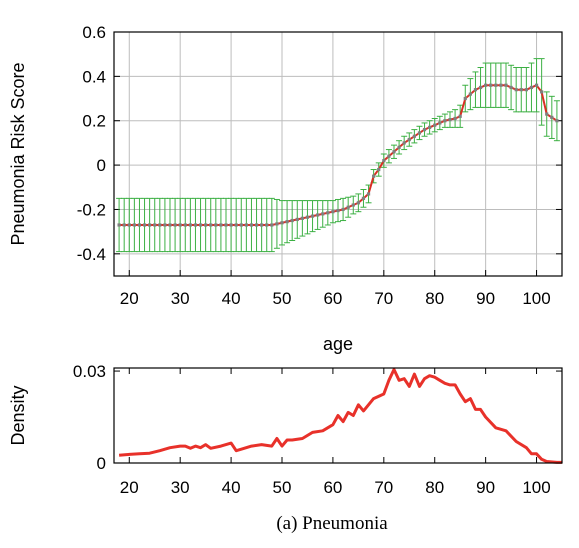 This screenshot has width=579, height=548. I want to click on risk-ytick-label-4: 0.4, so click(94, 76).